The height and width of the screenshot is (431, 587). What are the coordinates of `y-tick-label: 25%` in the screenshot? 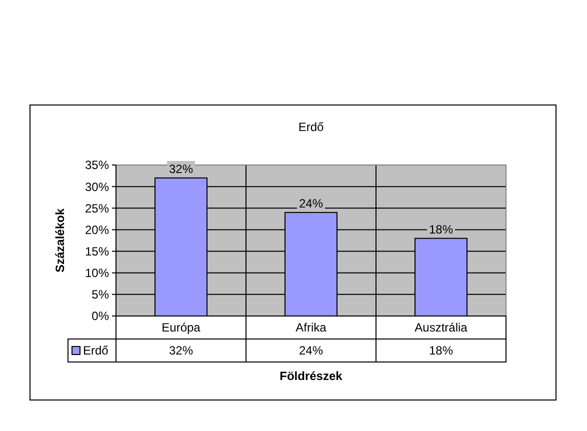 It's located at (97, 208).